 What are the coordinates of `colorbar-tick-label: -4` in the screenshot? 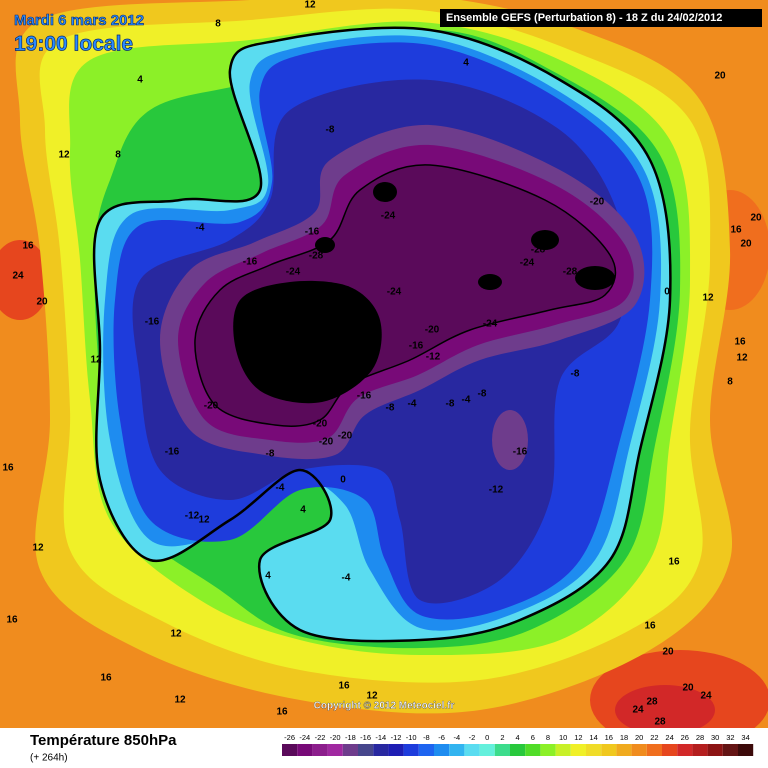 It's located at (456, 737).